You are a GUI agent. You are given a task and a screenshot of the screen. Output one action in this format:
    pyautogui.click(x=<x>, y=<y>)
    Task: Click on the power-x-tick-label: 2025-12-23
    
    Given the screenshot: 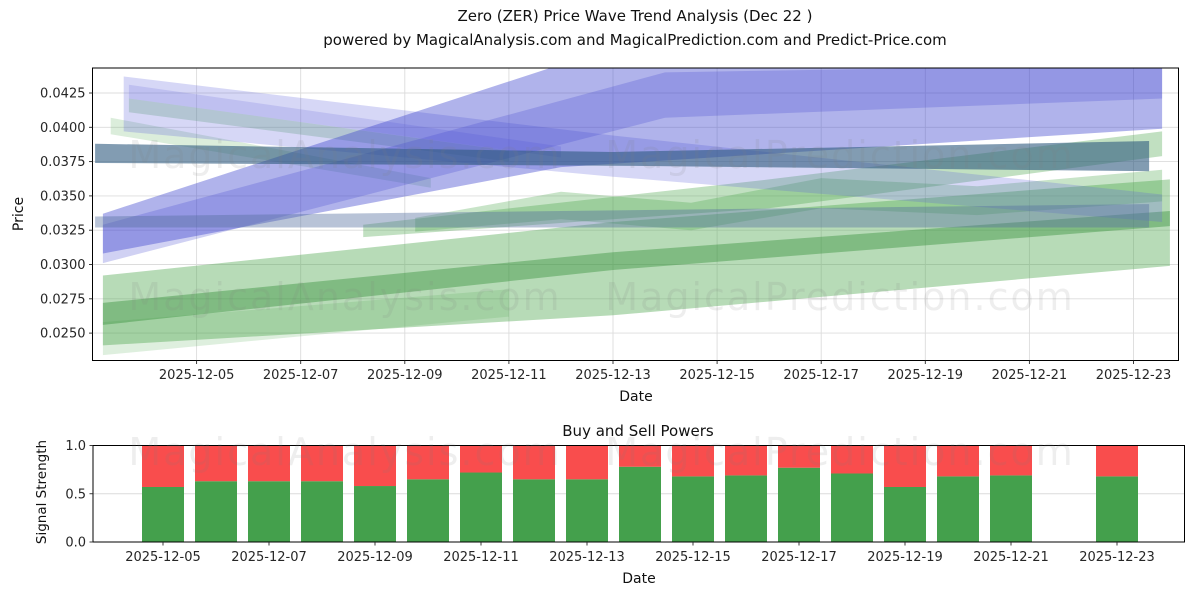 What is the action you would take?
    pyautogui.click(x=1117, y=557)
    